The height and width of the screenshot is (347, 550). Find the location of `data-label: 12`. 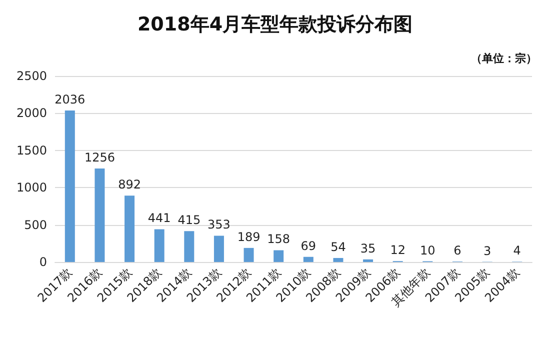

data-label: 12 is located at coordinates (398, 250).